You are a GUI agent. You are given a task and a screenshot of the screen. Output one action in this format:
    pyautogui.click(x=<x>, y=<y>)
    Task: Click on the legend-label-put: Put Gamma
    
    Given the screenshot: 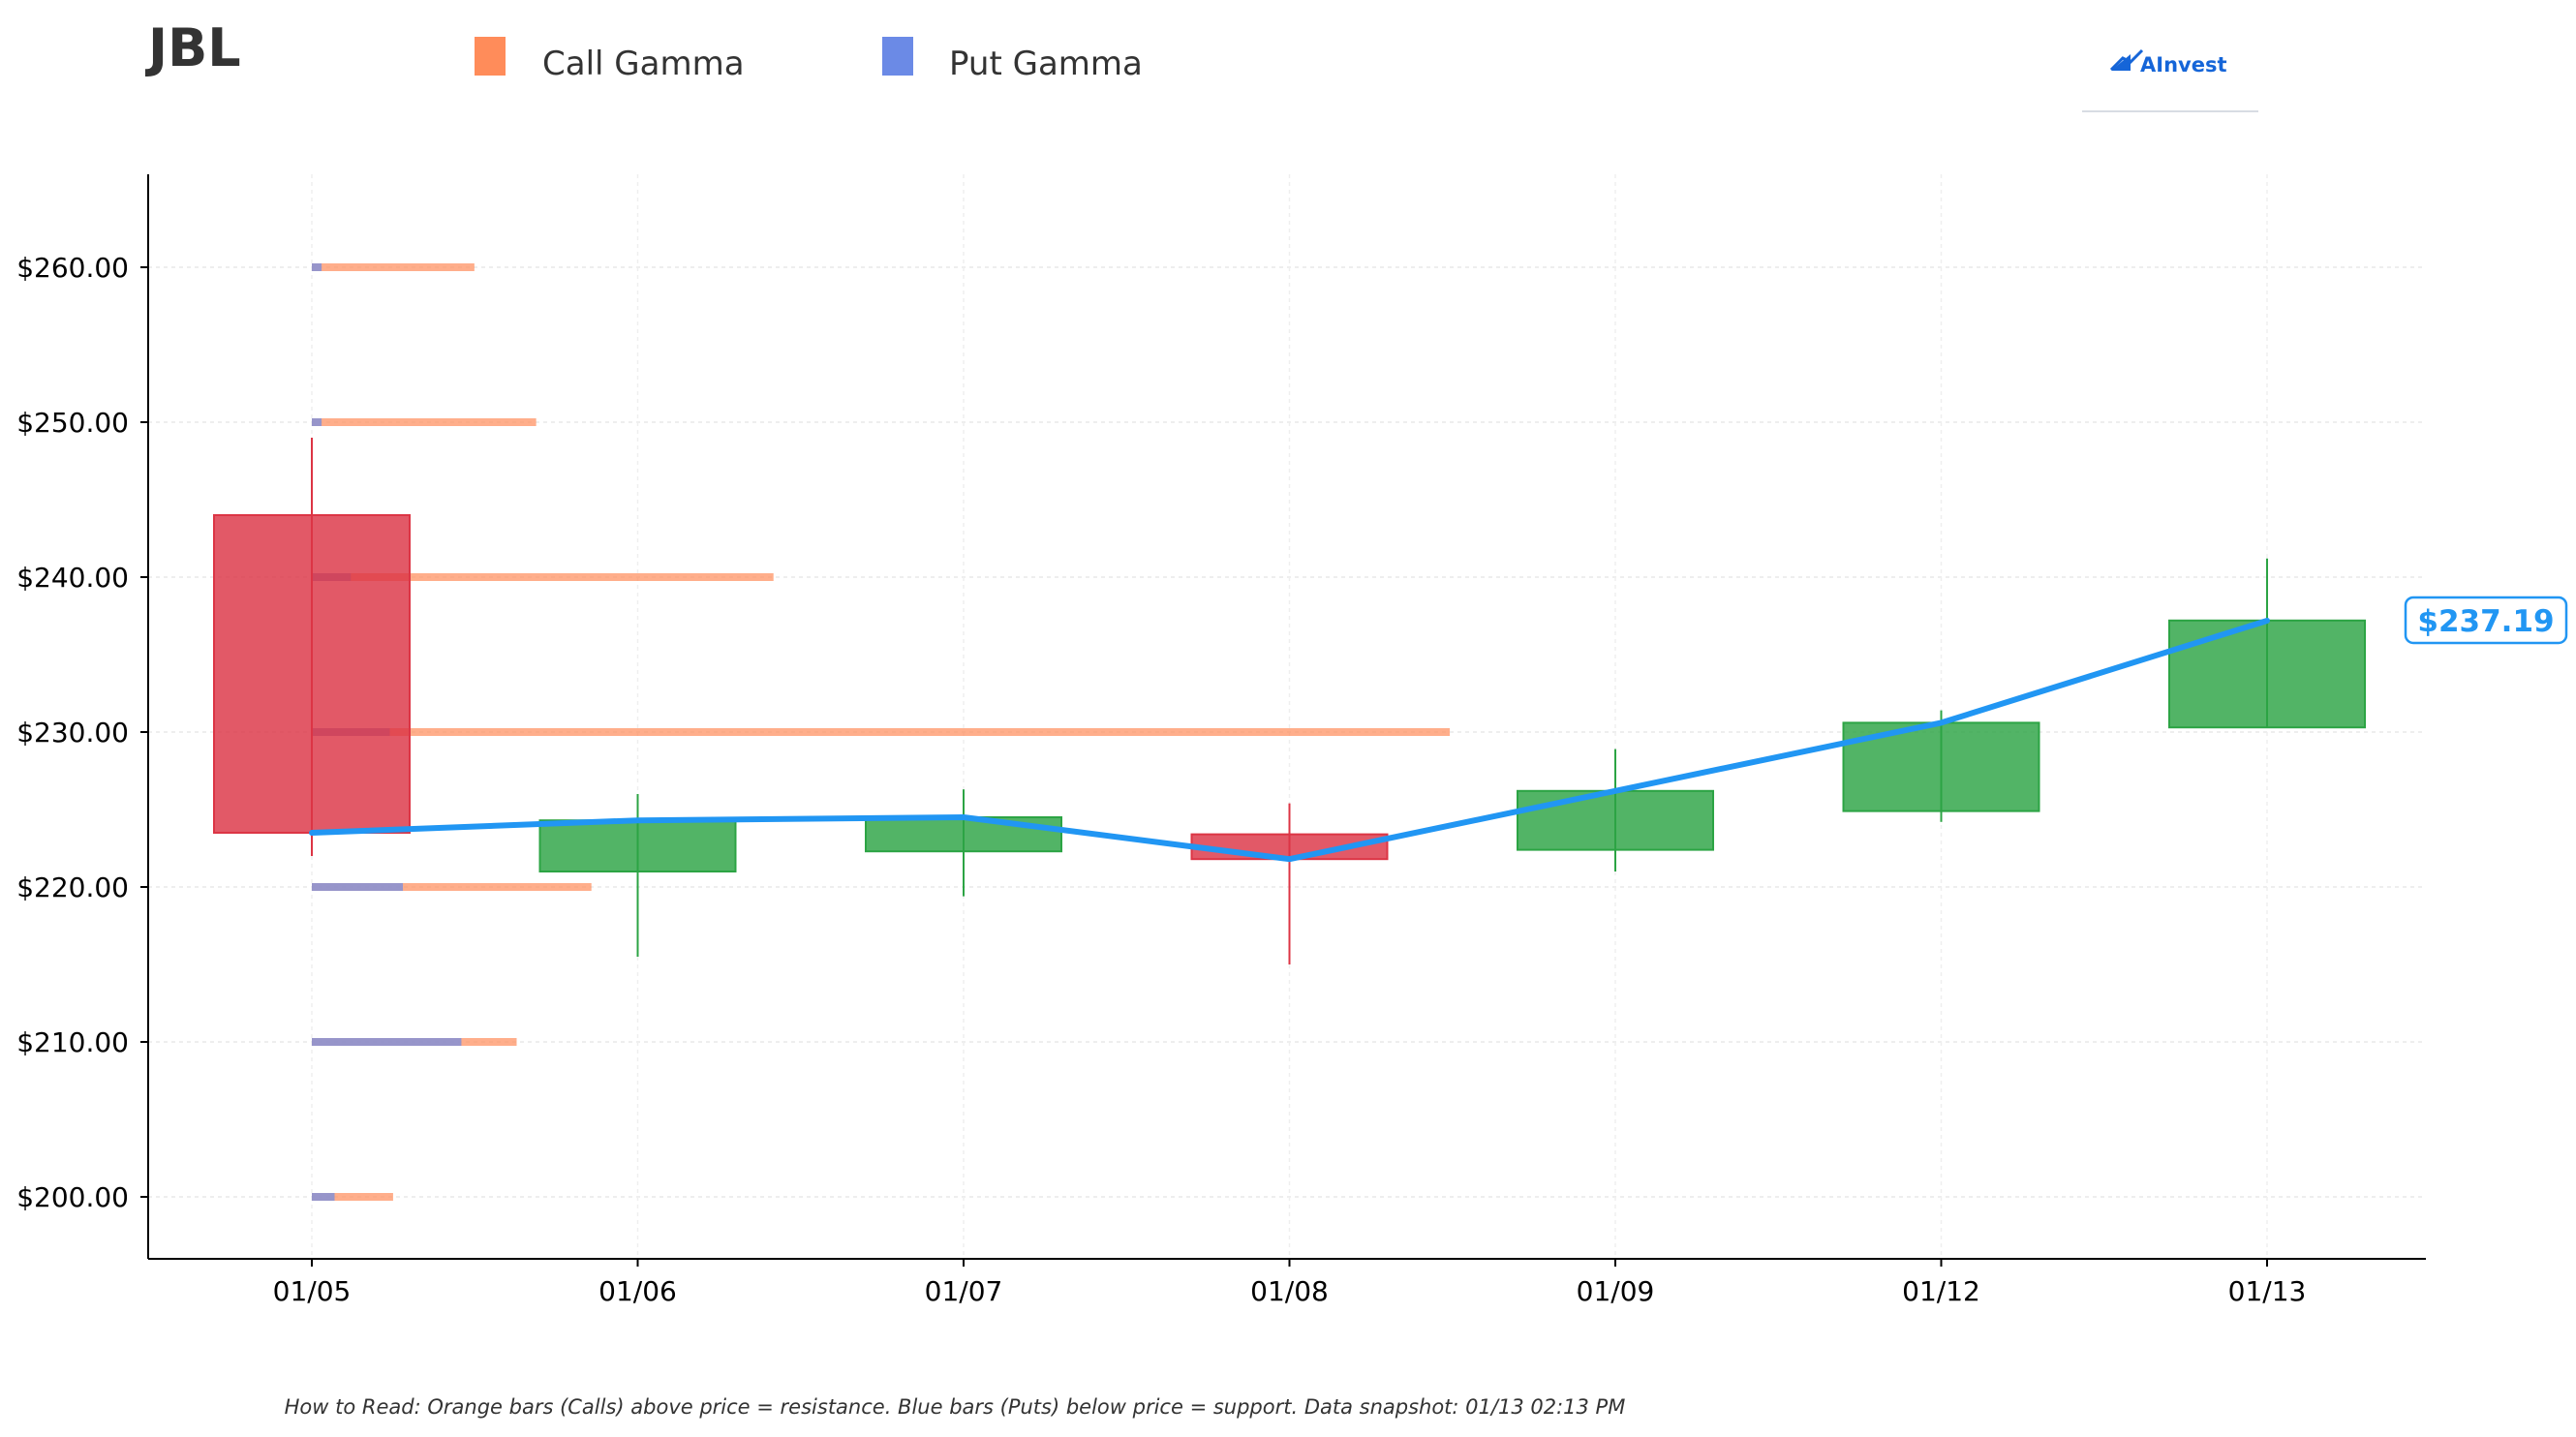 What is the action you would take?
    pyautogui.click(x=1046, y=64)
    